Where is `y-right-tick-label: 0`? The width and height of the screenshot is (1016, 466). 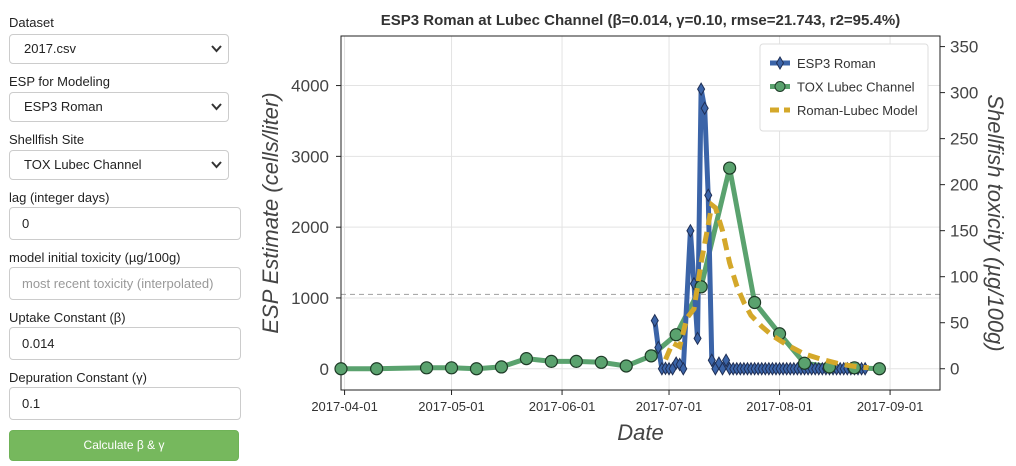
y-right-tick-label: 0 is located at coordinates (954, 369).